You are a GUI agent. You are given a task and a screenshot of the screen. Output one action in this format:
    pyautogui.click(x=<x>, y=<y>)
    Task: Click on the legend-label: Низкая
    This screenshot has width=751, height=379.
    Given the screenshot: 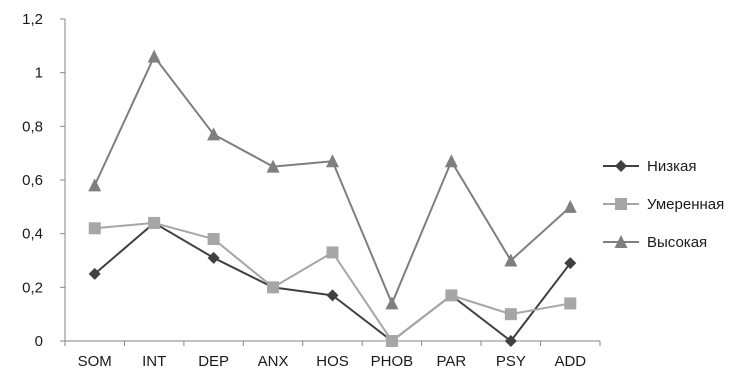 What is the action you would take?
    pyautogui.click(x=672, y=166)
    